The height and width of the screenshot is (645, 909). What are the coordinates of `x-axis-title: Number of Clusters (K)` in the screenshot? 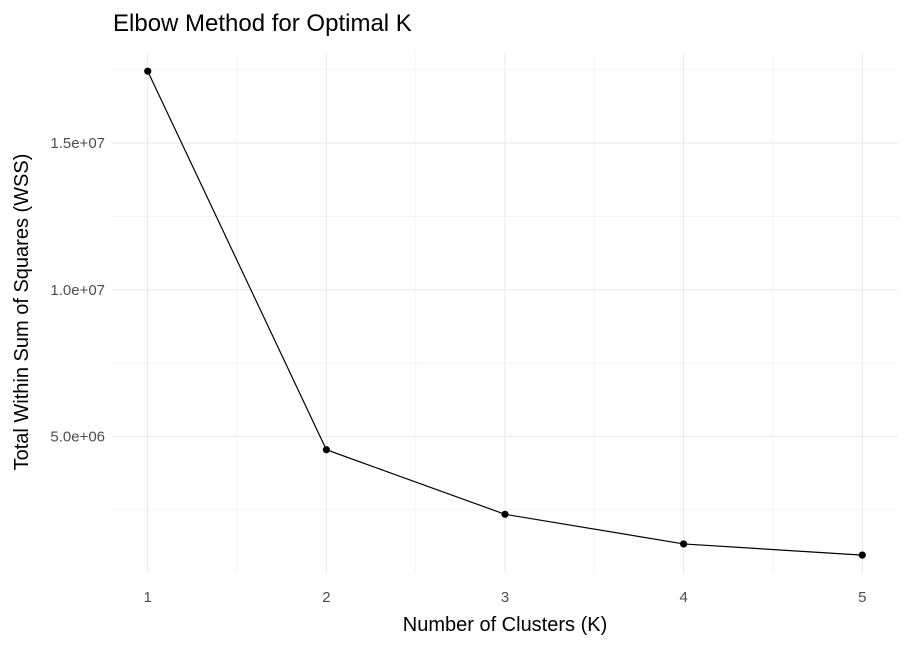 It's located at (505, 625).